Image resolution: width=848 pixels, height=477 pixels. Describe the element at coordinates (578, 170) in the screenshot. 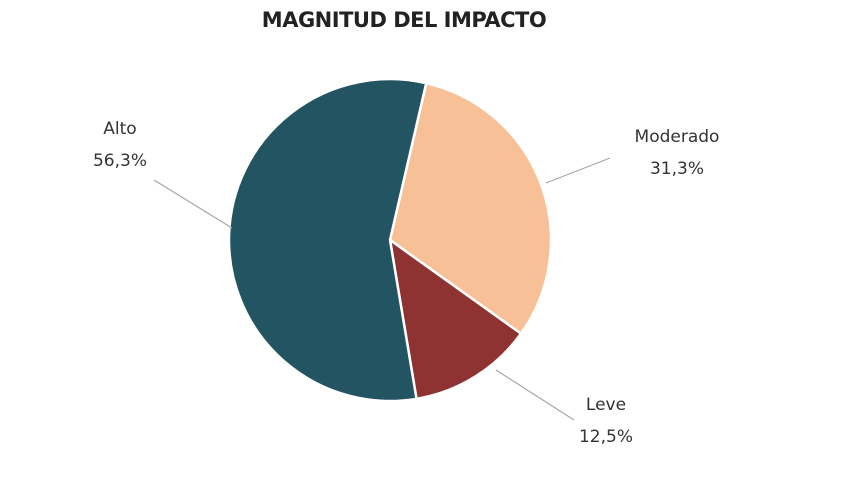

I see `leader-line-moderado` at that location.